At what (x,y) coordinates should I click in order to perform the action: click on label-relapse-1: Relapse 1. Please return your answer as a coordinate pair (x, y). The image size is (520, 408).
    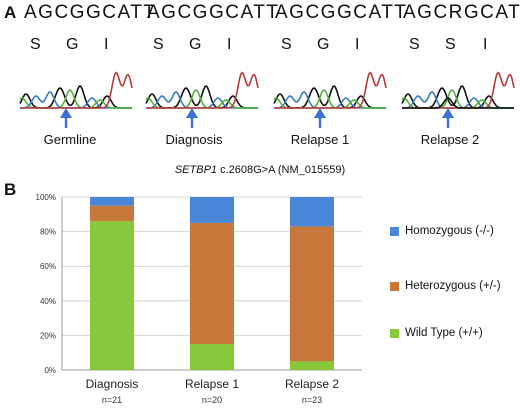
    Looking at the image, I should click on (320, 139).